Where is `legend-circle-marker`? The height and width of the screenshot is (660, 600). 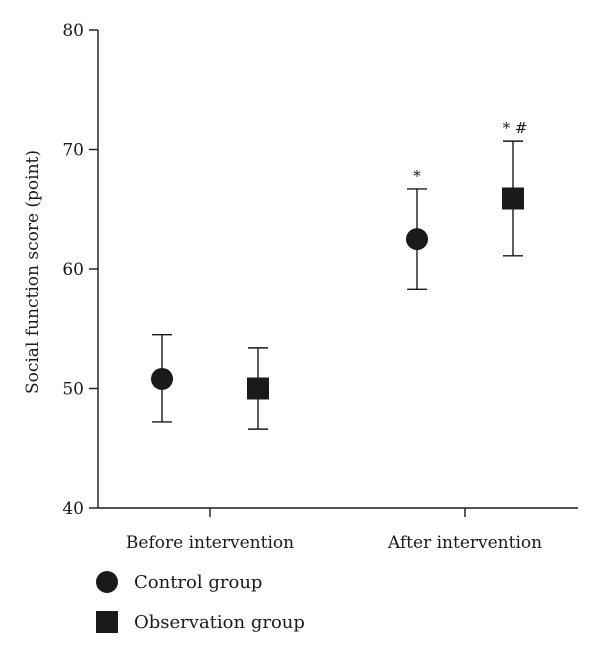
legend-circle-marker is located at coordinates (107, 582).